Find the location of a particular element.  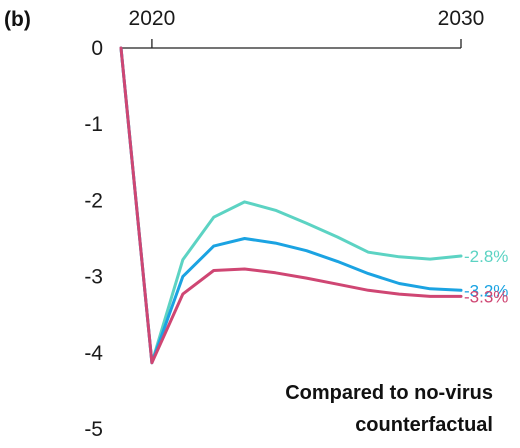

x-tick-label: 2020 is located at coordinates (152, 18).